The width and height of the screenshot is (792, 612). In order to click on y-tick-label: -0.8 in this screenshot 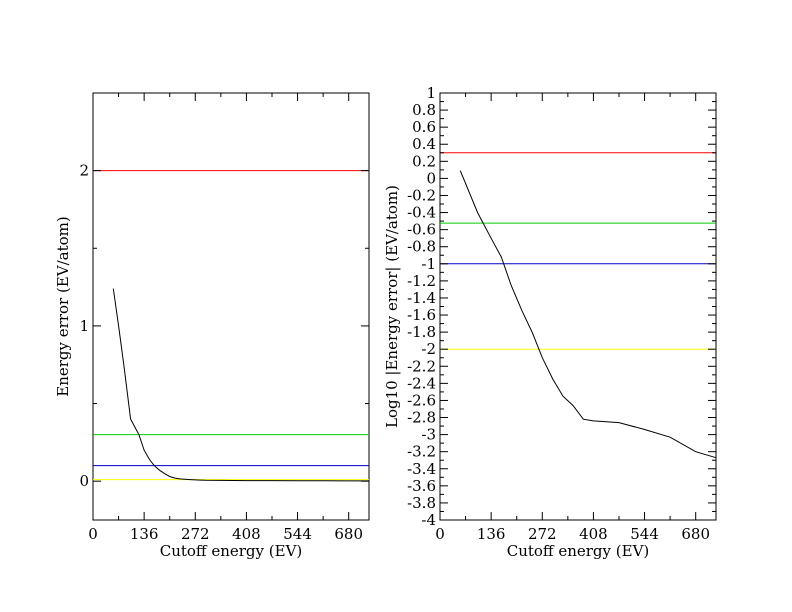, I will do `click(421, 247)`.